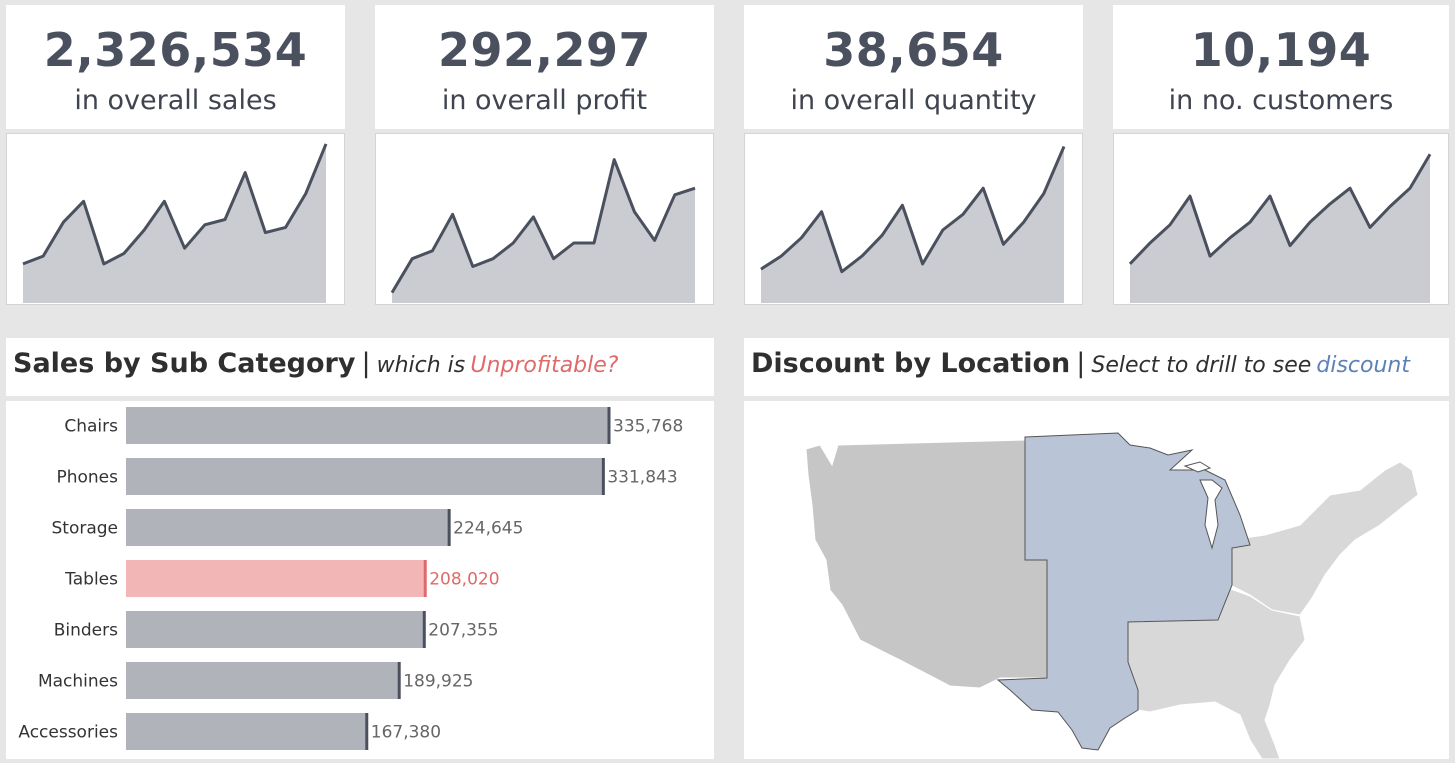  I want to click on bar-category-label: Phones, so click(87, 478).